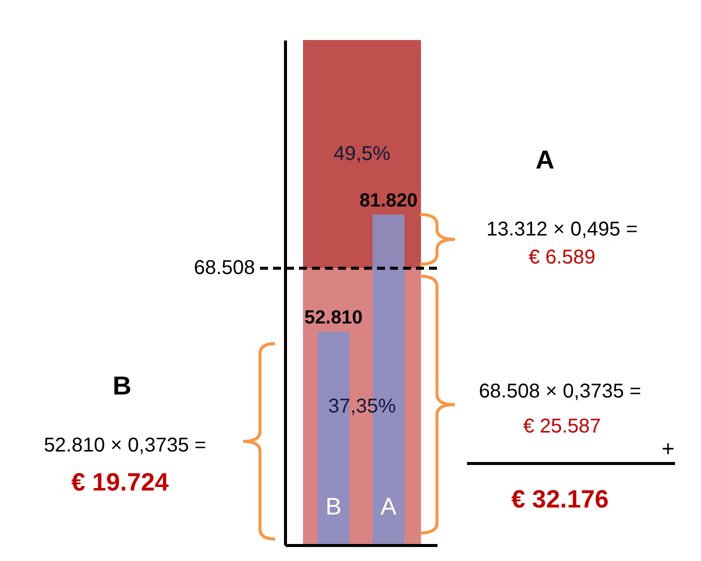  What do you see at coordinates (545, 160) in the screenshot?
I see `text: A` at bounding box center [545, 160].